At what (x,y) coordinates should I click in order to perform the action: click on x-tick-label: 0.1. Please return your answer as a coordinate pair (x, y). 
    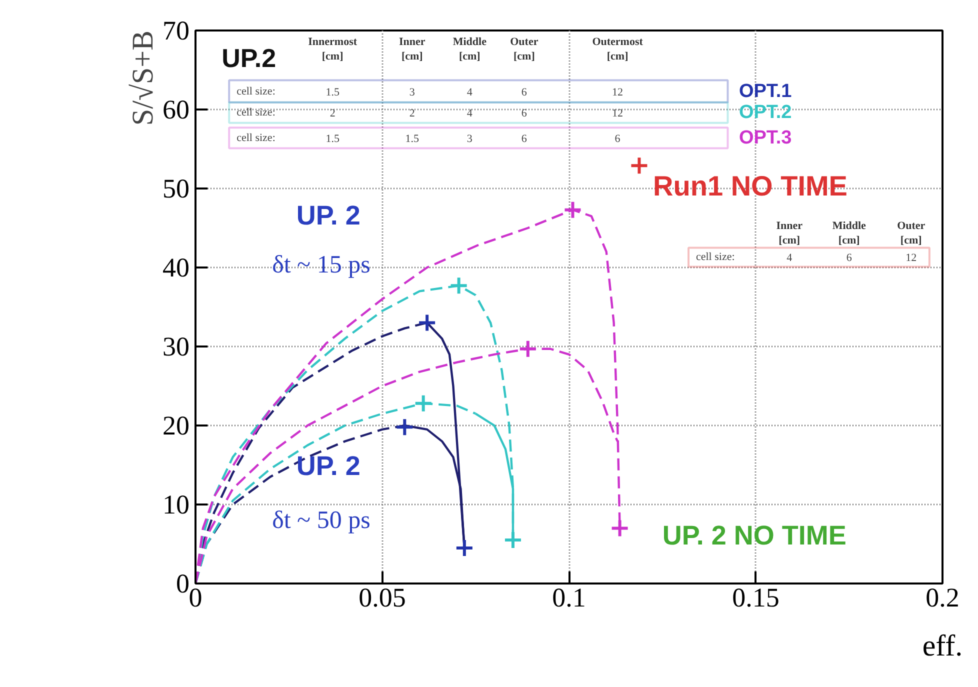
    Looking at the image, I should click on (569, 597).